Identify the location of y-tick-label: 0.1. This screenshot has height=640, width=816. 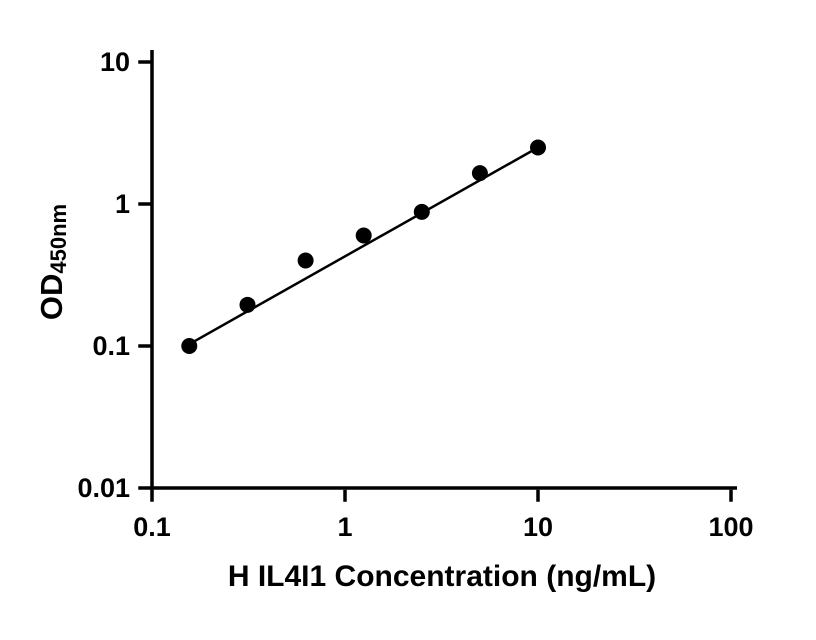
(111, 346).